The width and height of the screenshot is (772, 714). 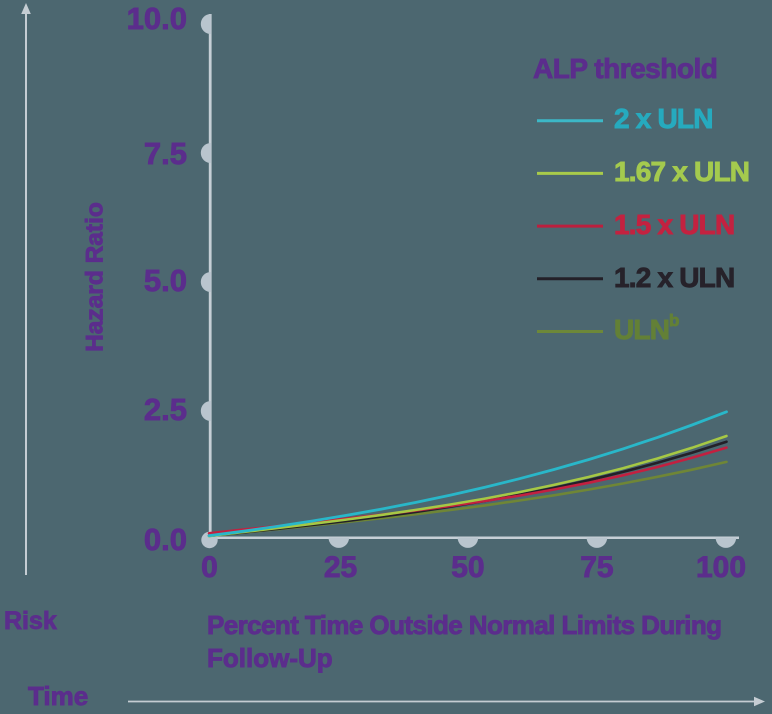 I want to click on svg-text: 7.5, so click(x=165, y=153).